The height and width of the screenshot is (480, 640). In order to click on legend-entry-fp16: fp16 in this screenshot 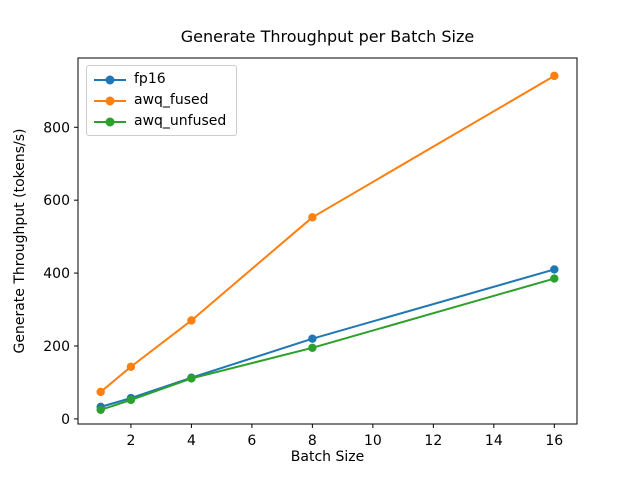, I will do `click(160, 79)`.